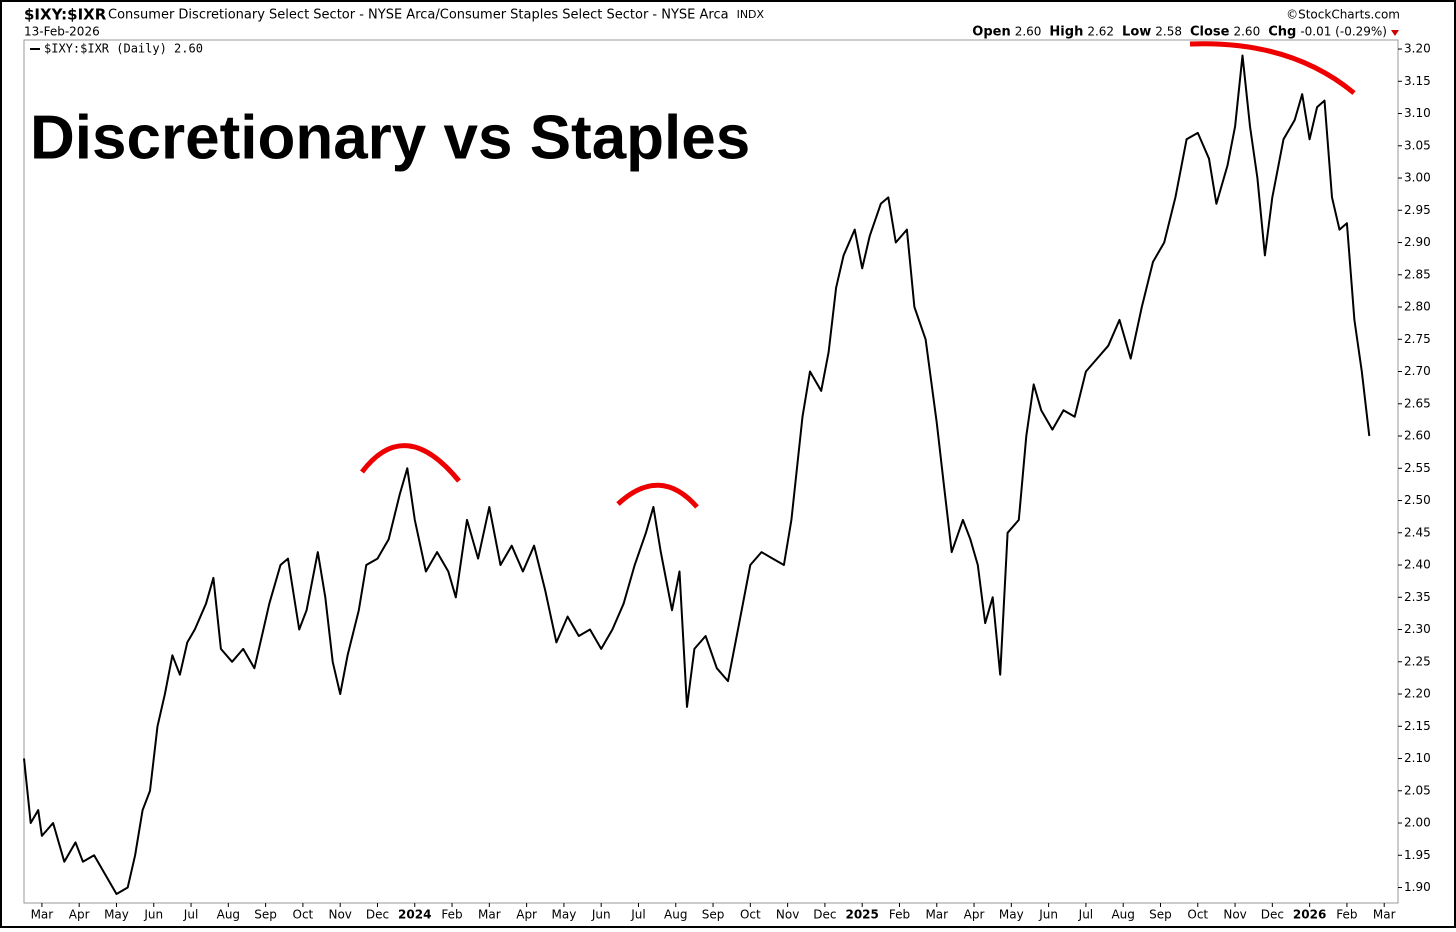 The width and height of the screenshot is (1456, 932). Describe the element at coordinates (1417, 532) in the screenshot. I see `y-tick-label: 2.45` at that location.